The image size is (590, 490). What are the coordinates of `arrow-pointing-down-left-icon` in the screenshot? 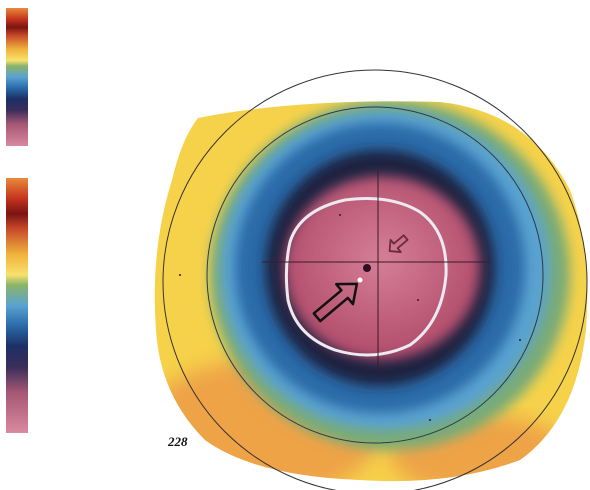 It's located at (398, 243).